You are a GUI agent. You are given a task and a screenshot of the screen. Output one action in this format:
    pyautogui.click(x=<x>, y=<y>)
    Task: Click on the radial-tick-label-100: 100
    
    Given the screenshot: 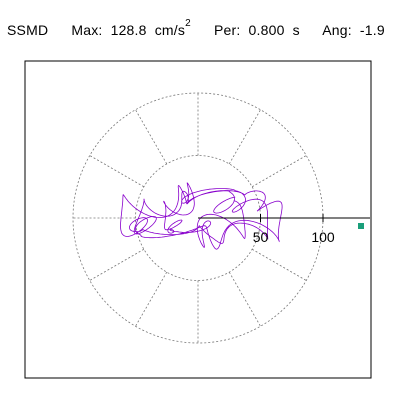 What is the action you would take?
    pyautogui.click(x=323, y=237)
    